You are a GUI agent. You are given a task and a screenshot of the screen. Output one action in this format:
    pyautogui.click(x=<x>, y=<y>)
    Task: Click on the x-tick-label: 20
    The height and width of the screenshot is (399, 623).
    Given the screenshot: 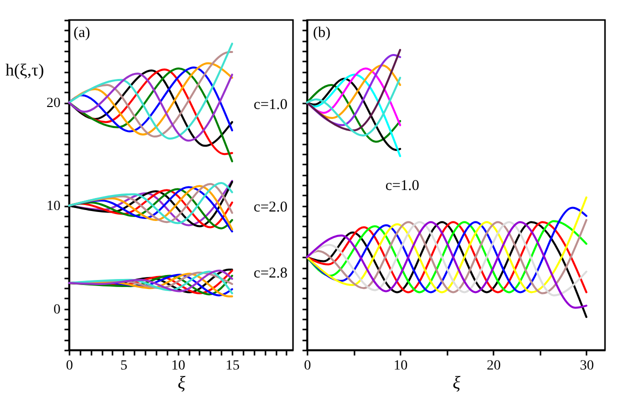 What is the action you would take?
    pyautogui.click(x=493, y=366)
    